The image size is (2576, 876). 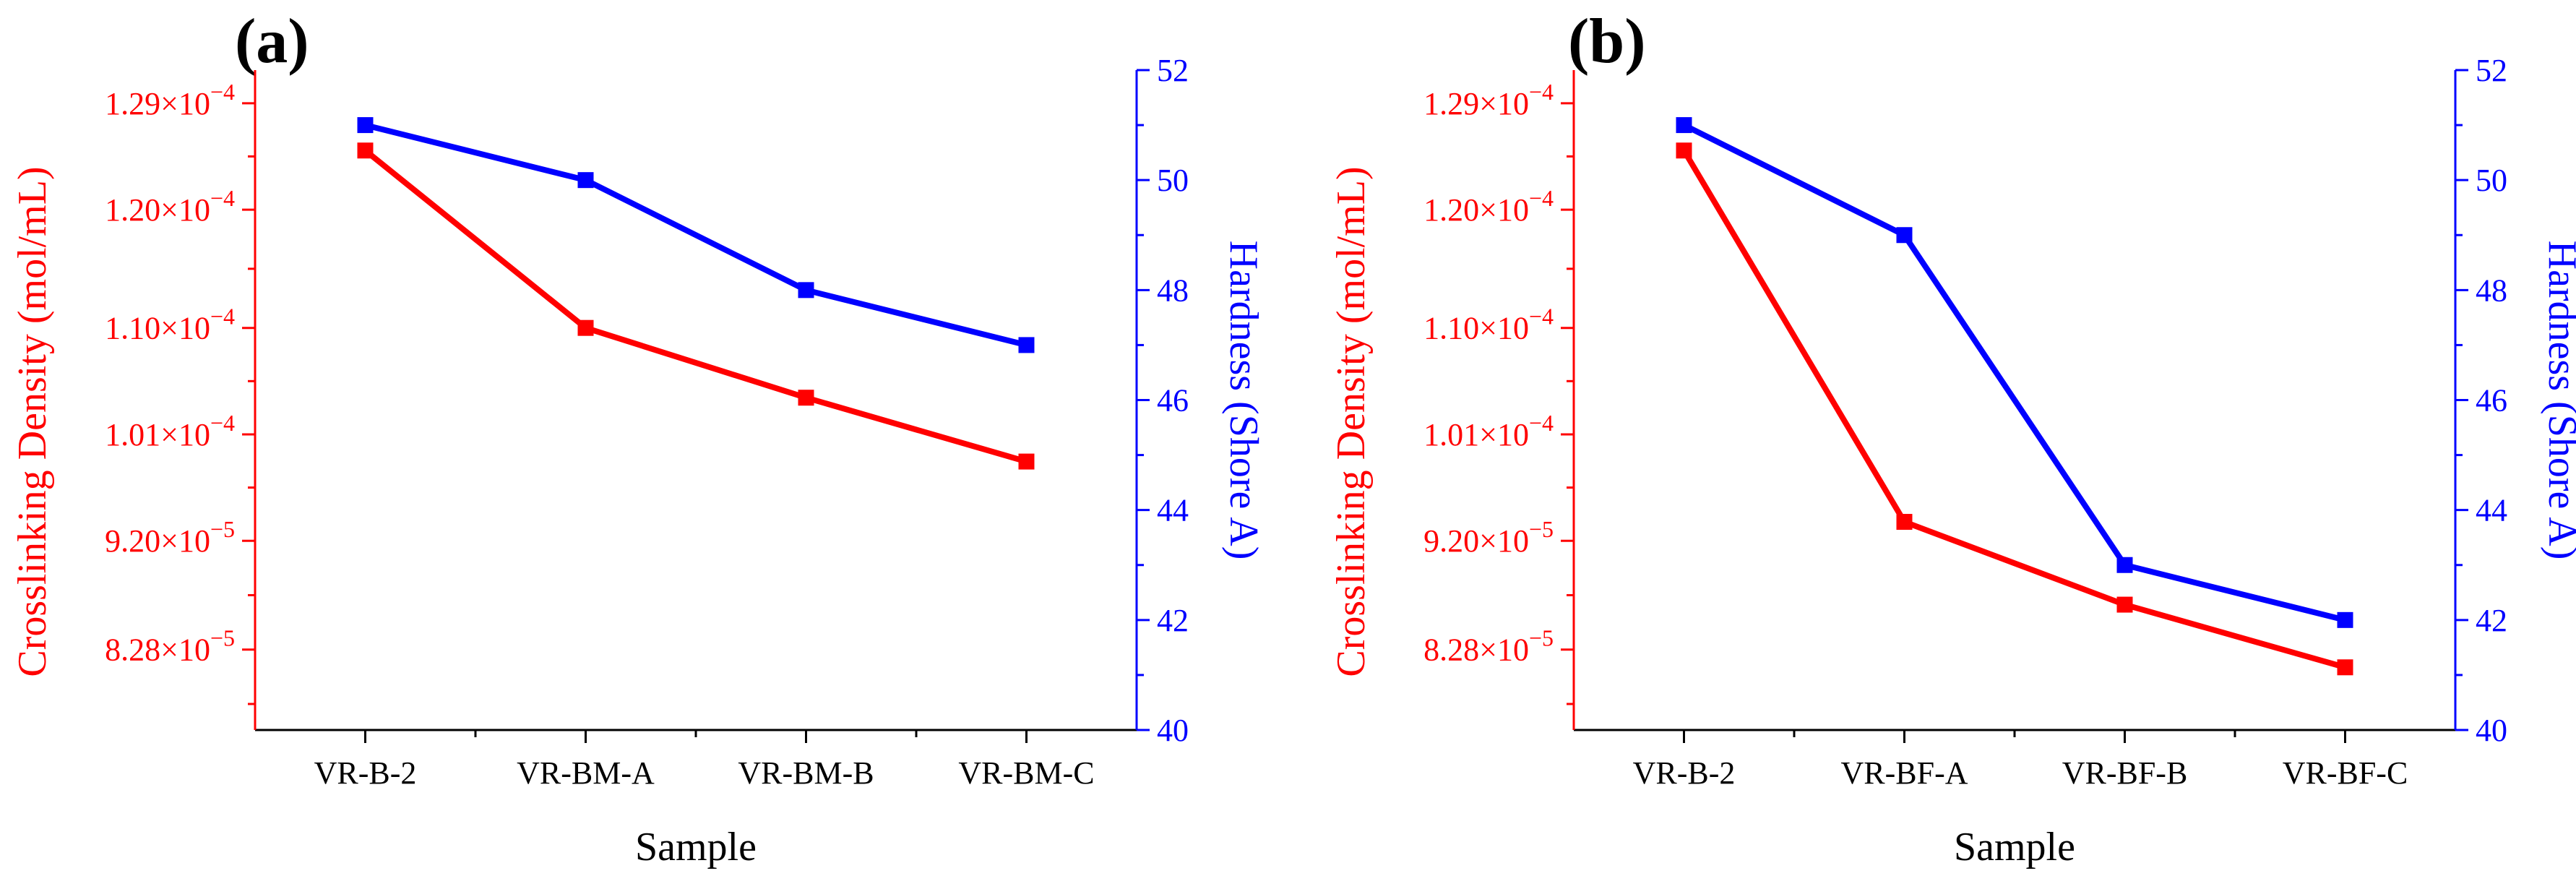 I want to click on x-tick-label: VR-BM-A, so click(x=586, y=773).